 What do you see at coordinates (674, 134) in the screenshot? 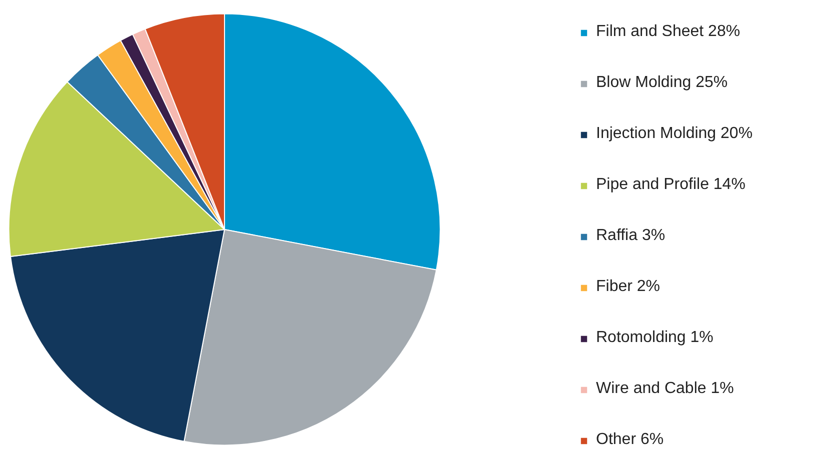
I see `legend-label: Injection Molding 20%` at bounding box center [674, 134].